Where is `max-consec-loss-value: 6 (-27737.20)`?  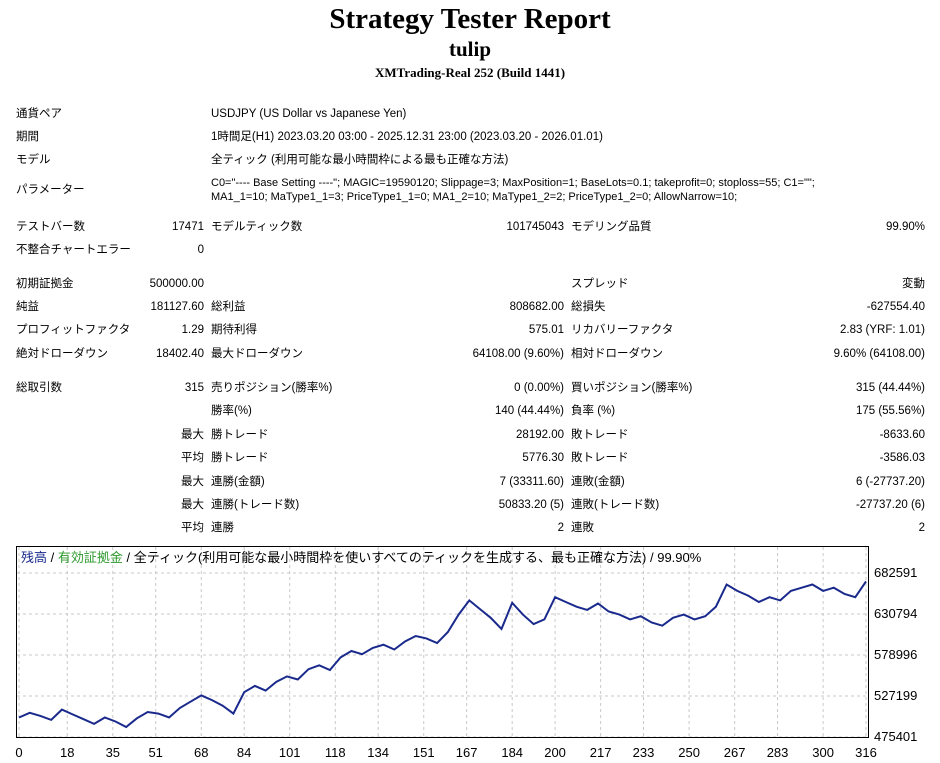 max-consec-loss-value: 6 (-27737.20) is located at coordinates (890, 482).